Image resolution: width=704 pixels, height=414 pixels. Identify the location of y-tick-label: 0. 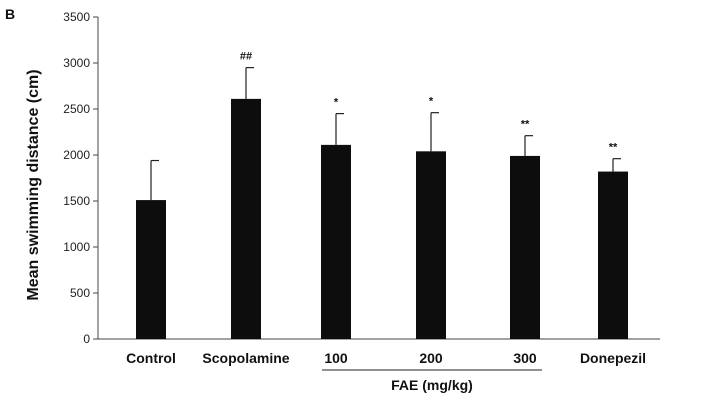
(86, 339).